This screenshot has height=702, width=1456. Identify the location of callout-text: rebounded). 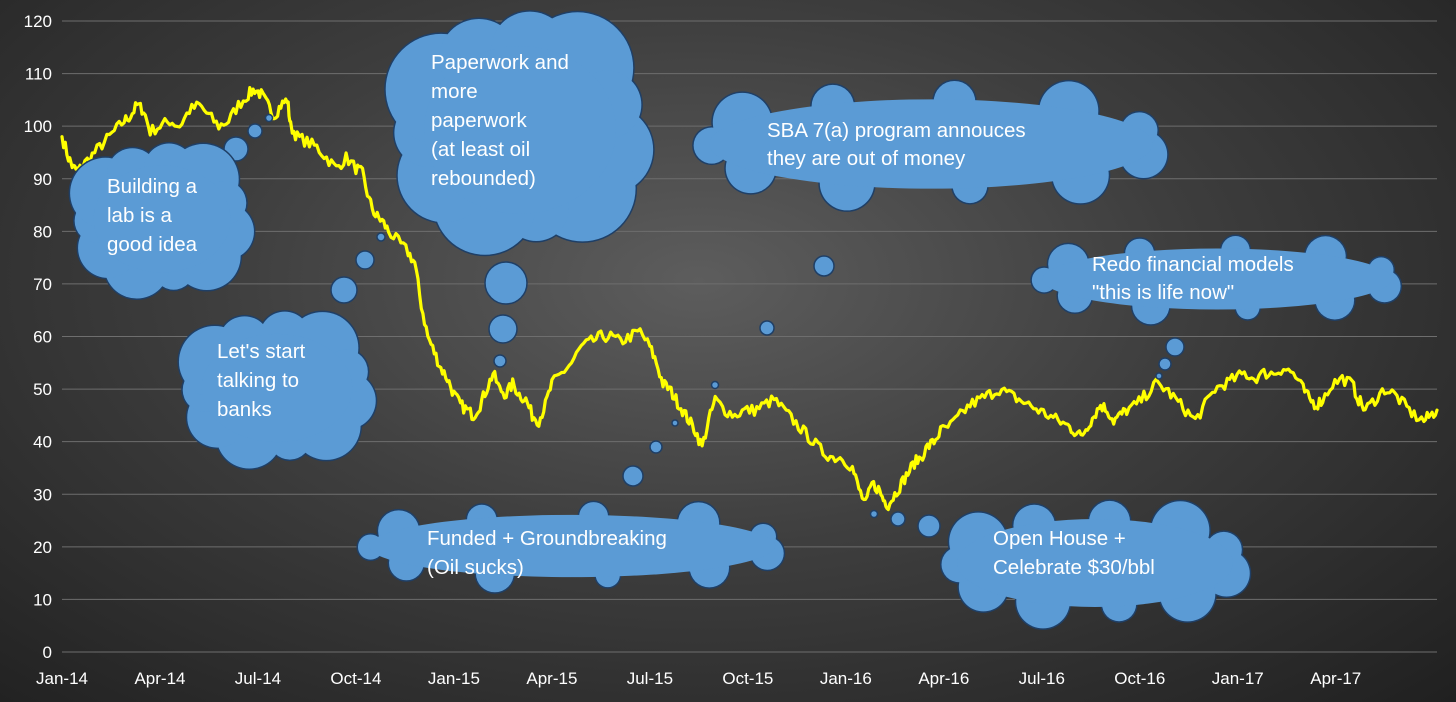
(483, 178).